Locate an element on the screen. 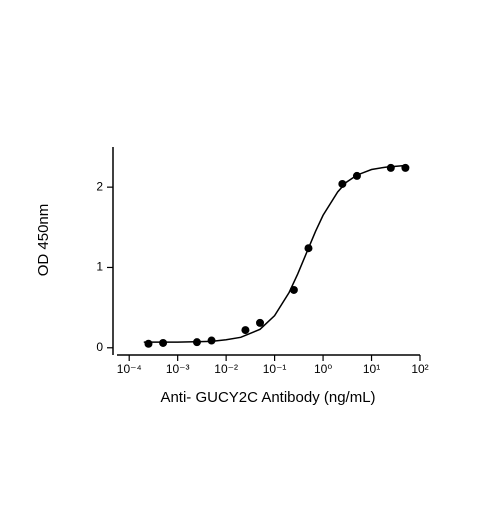 This screenshot has height=505, width=500. y-axis-title: OD 450nm is located at coordinates (43, 240).